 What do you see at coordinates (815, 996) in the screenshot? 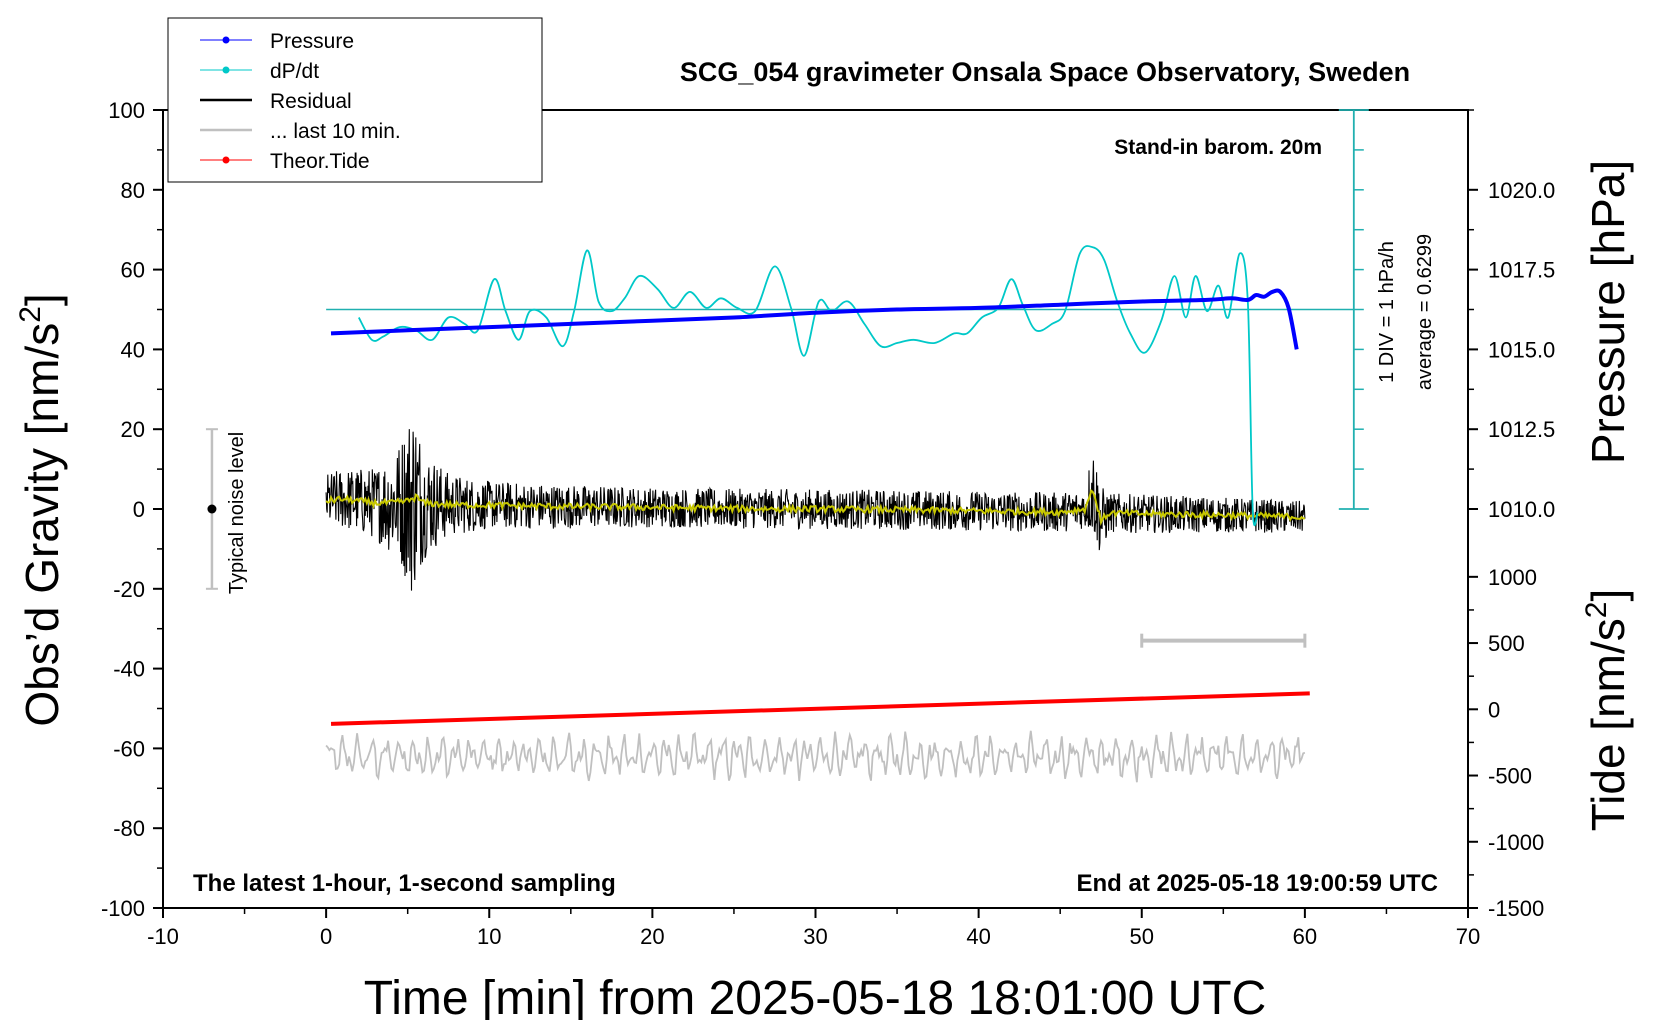
I see `x-axis-label: Time [min] from 2025-05-18 18:01:00 UTC` at bounding box center [815, 996].